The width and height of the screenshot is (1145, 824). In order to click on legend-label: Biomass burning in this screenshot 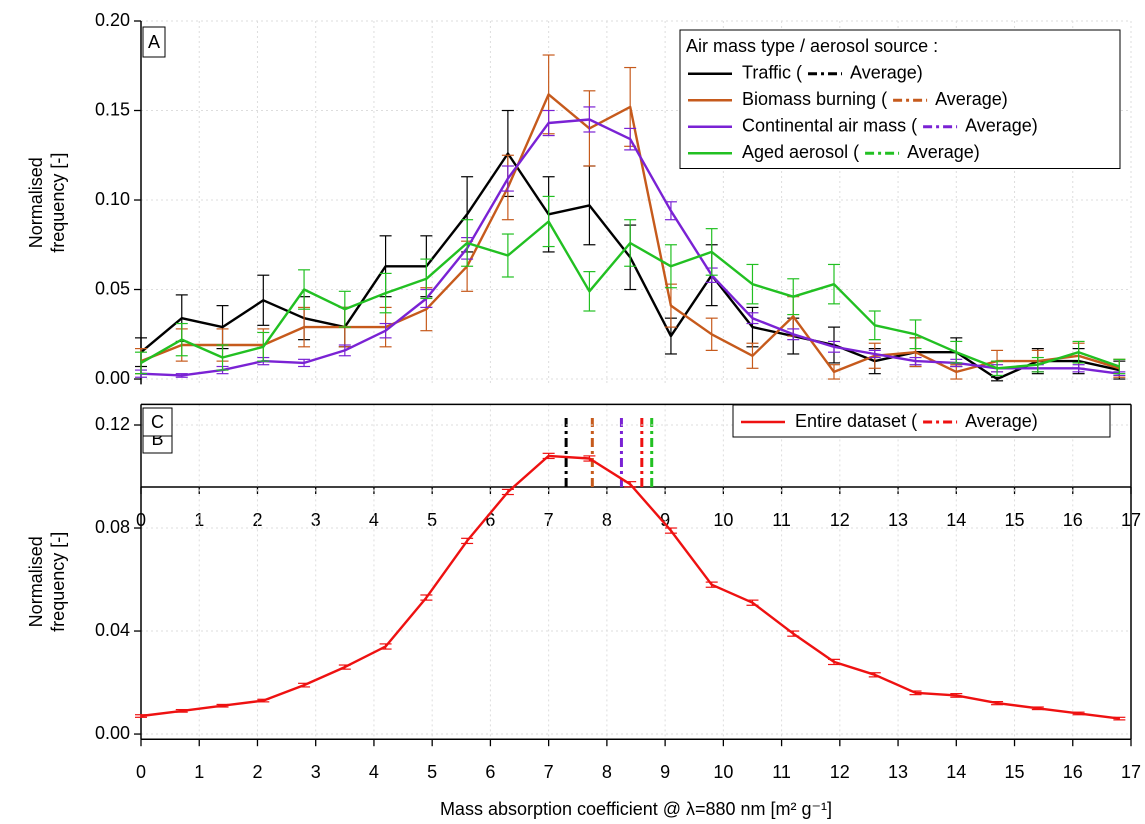, I will do `click(809, 99)`.